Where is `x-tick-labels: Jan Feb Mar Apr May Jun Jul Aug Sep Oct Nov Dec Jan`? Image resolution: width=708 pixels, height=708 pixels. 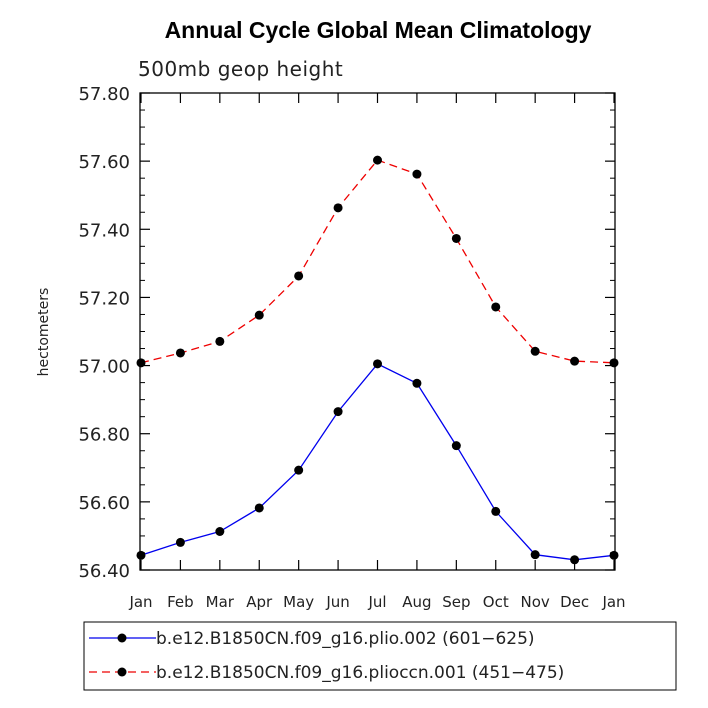
x-tick-labels: Jan Feb Mar Apr May Jun Jul Aug Sep Oct Nov Dec Jan is located at coordinates (376, 602).